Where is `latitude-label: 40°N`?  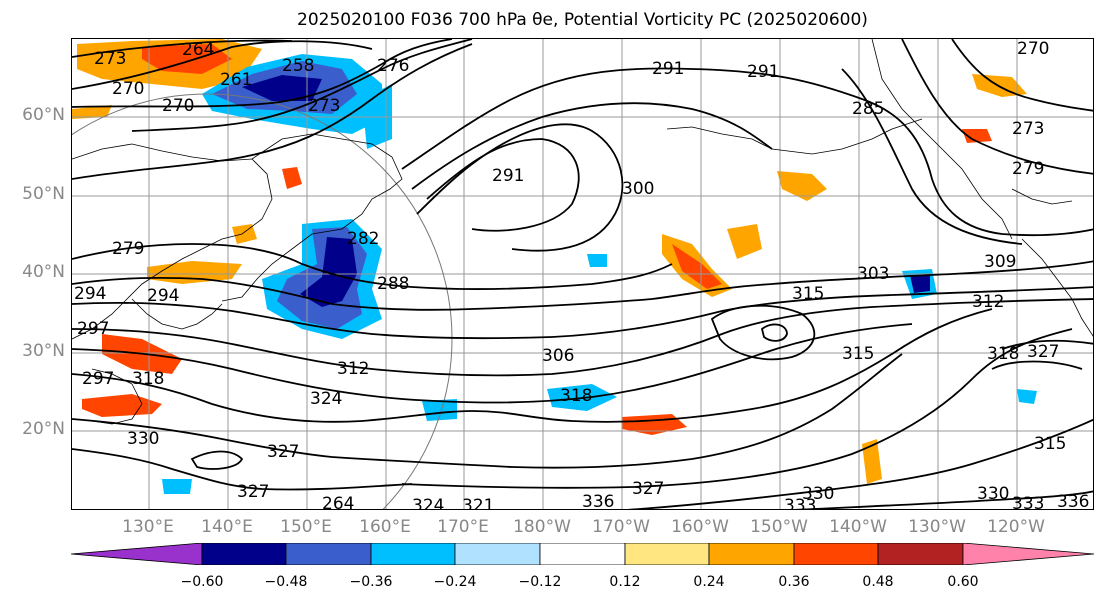
latitude-label: 40°N is located at coordinates (43, 272).